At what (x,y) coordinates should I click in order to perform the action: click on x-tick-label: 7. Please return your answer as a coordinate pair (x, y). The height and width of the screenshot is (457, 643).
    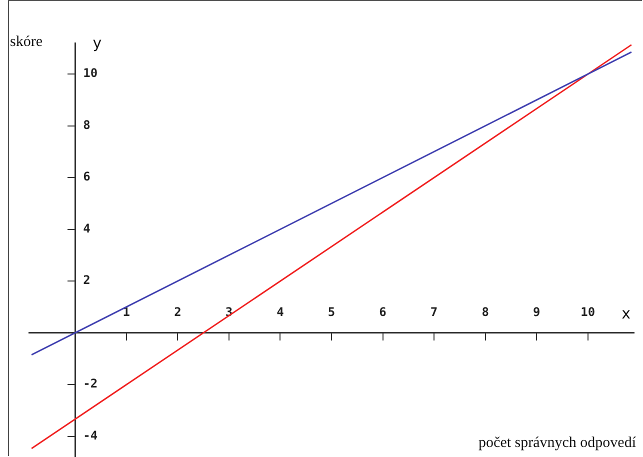
    Looking at the image, I should click on (434, 312).